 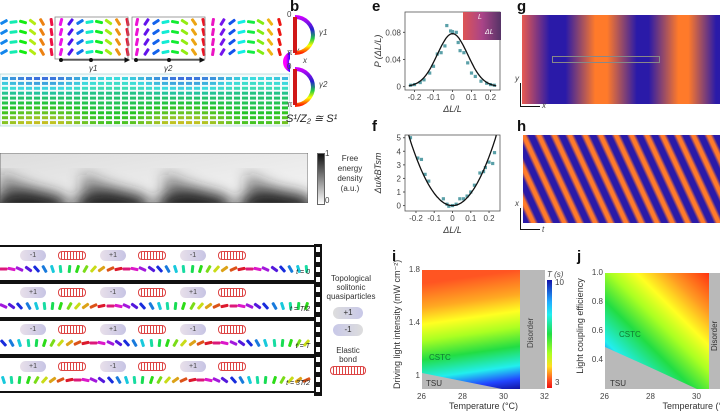 What do you see at coordinates (483, 406) in the screenshot?
I see `x-axis-label: Temperature (°C)` at bounding box center [483, 406].